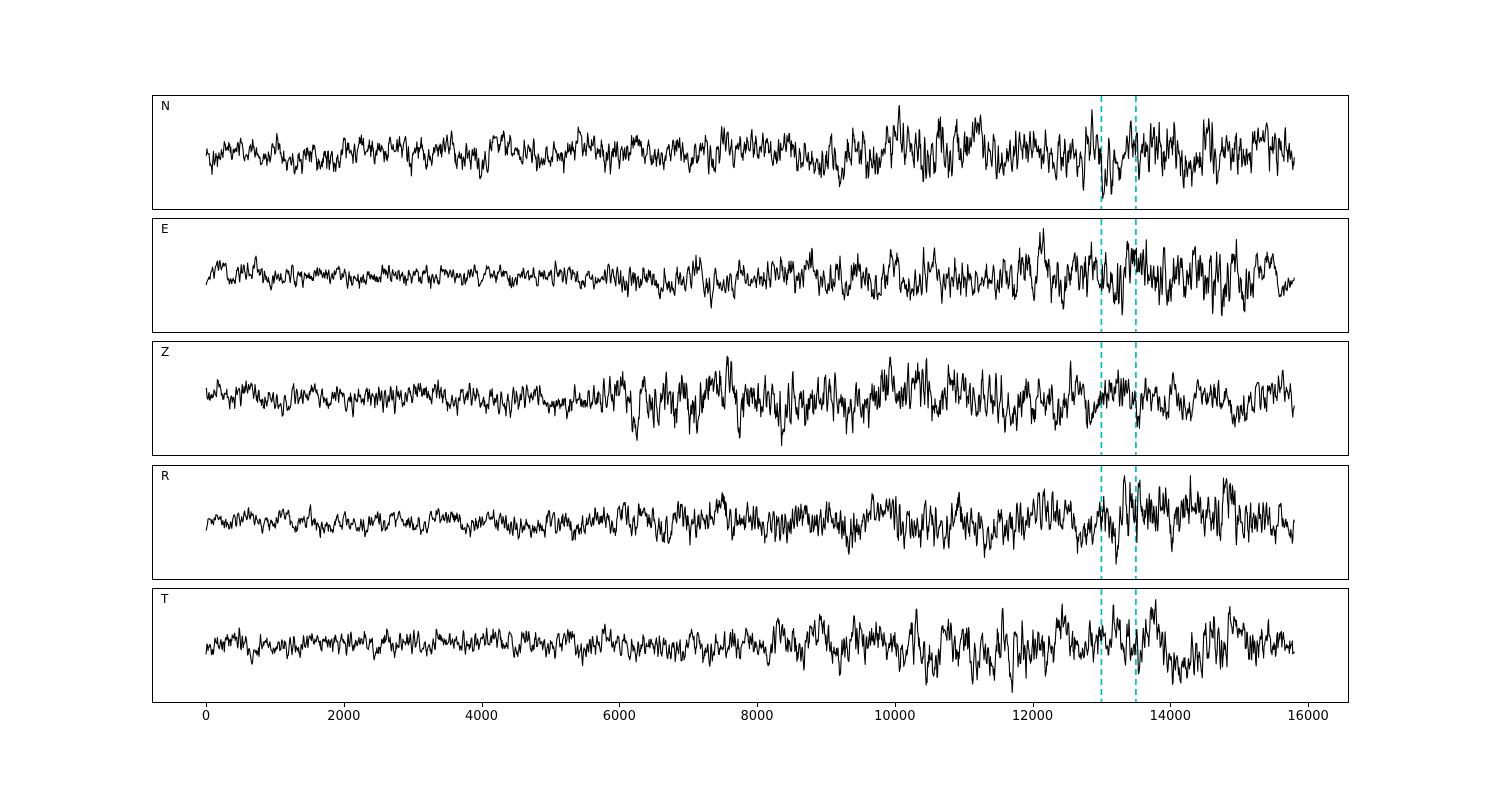 The image size is (1500, 800). What do you see at coordinates (165, 229) in the screenshot?
I see `channel-label: E` at bounding box center [165, 229].